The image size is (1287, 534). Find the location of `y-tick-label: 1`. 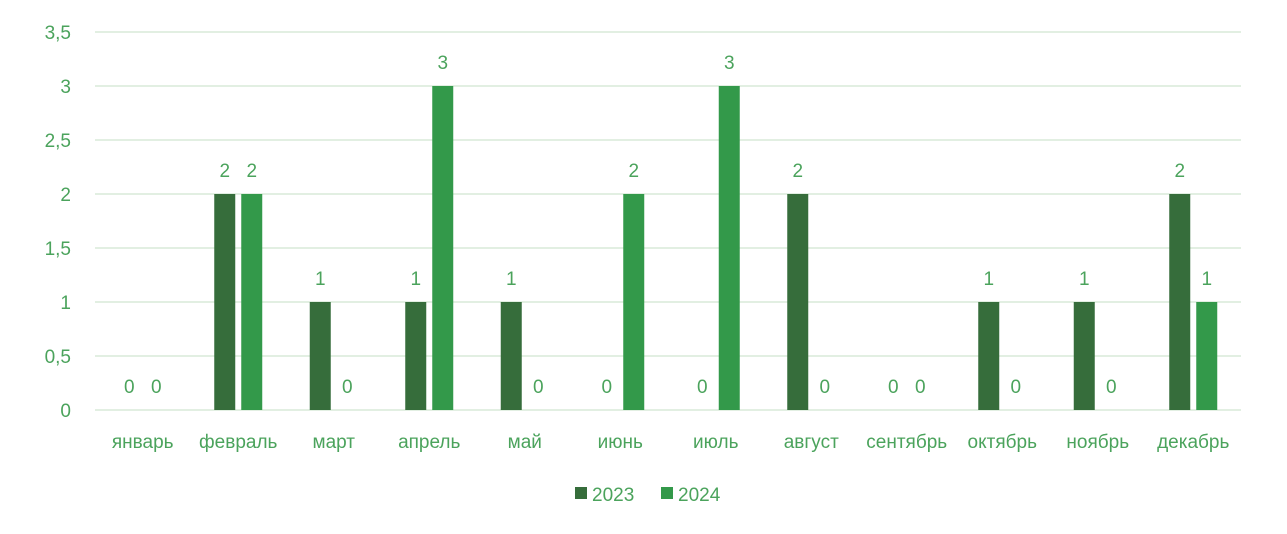

y-tick-label: 1 is located at coordinates (65, 303).